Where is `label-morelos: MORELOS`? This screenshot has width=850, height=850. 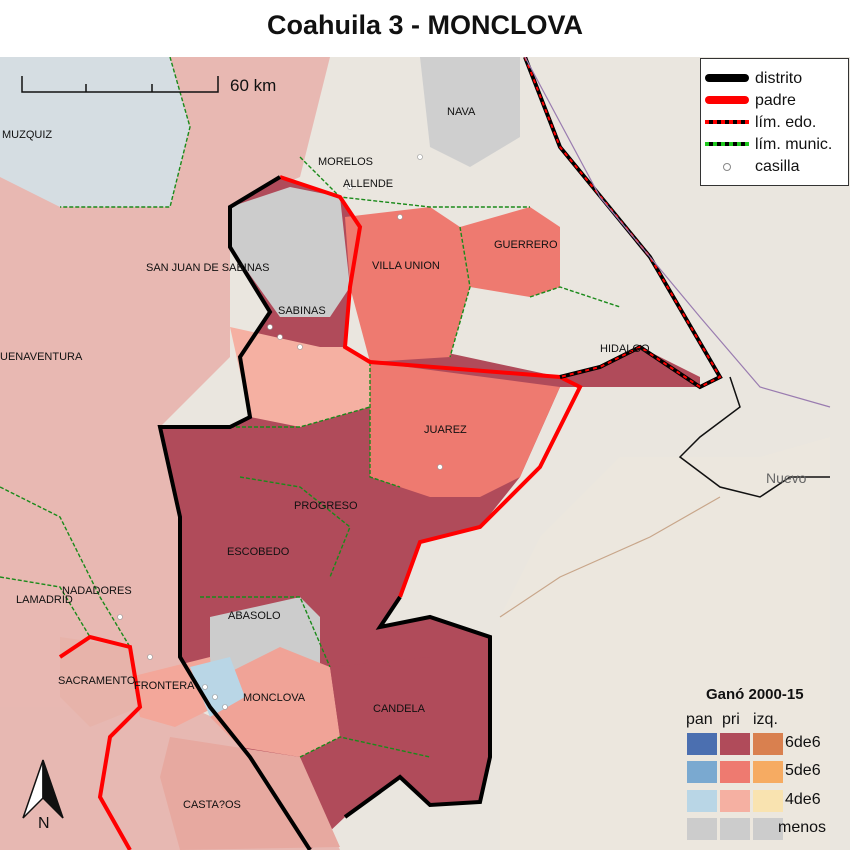
label-morelos: MORELOS is located at coordinates (345, 162).